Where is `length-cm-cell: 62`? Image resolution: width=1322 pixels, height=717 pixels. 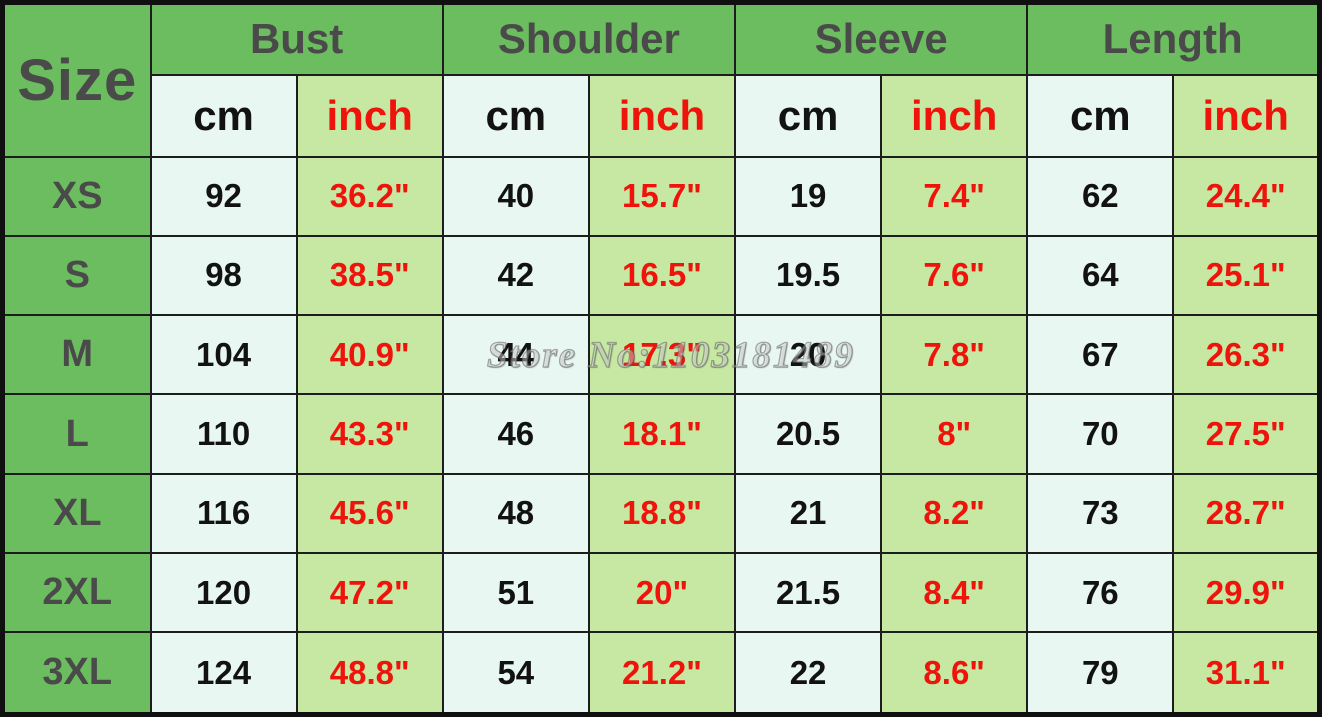
length-cm-cell: 62 is located at coordinates (1100, 196).